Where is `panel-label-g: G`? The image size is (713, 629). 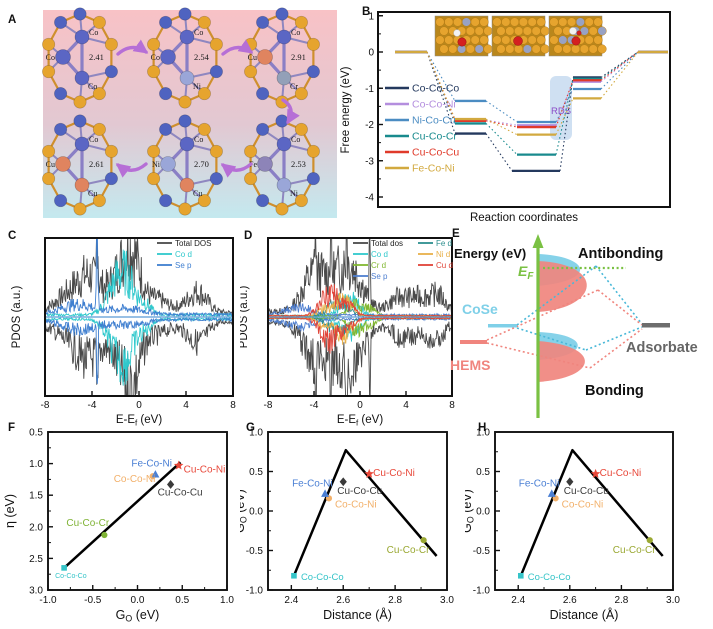 panel-label-g: G is located at coordinates (250, 428).